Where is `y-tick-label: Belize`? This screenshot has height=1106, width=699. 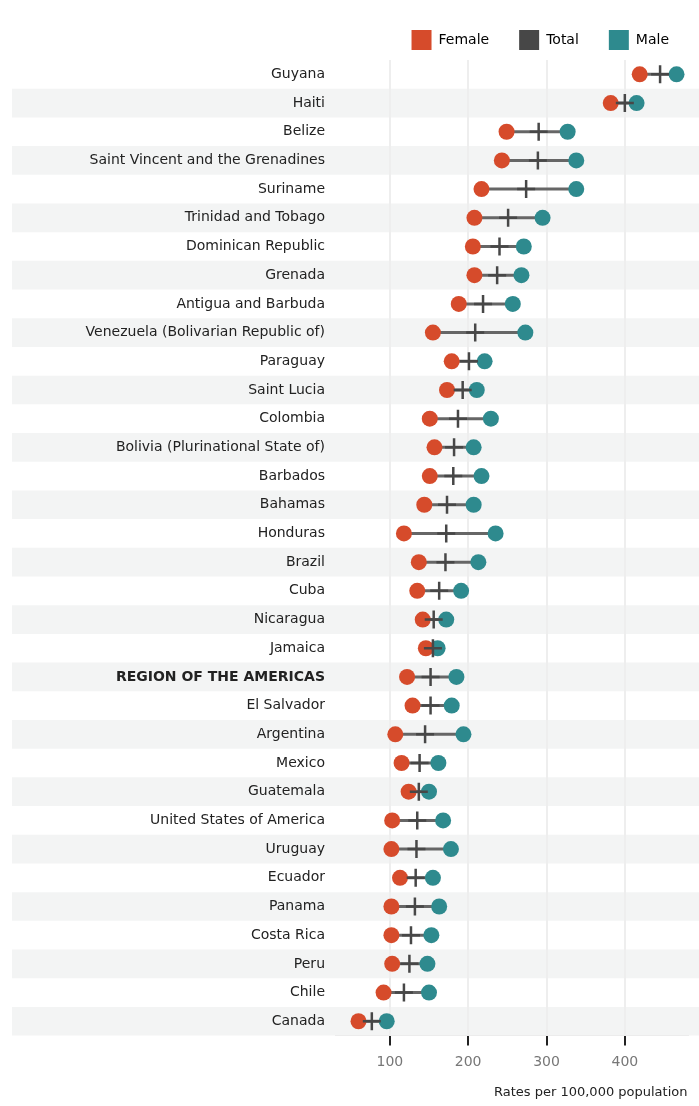 y-tick-label: Belize is located at coordinates (304, 130).